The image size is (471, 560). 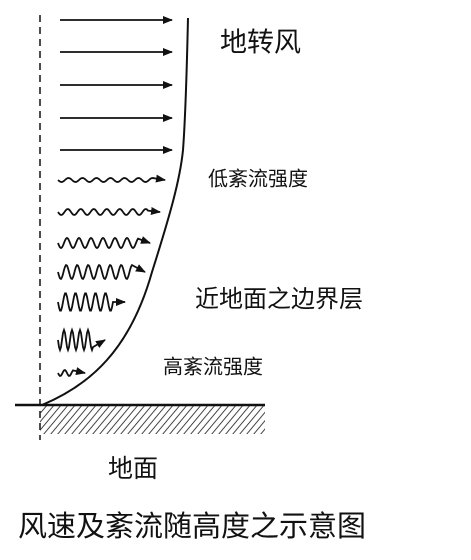 I want to click on ground-hatch, so click(x=152, y=420).